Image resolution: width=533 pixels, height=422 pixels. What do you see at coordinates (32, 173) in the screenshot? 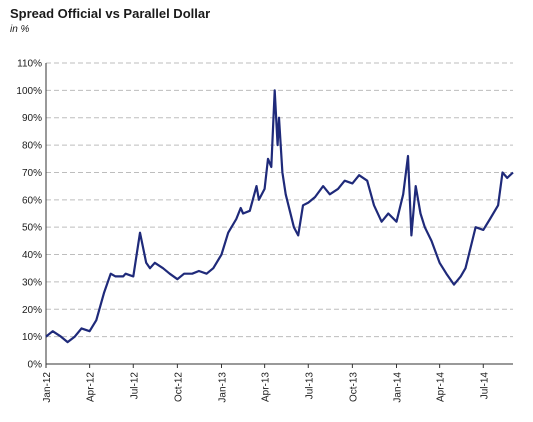
I see `y-tick-label: 70%` at bounding box center [32, 173].